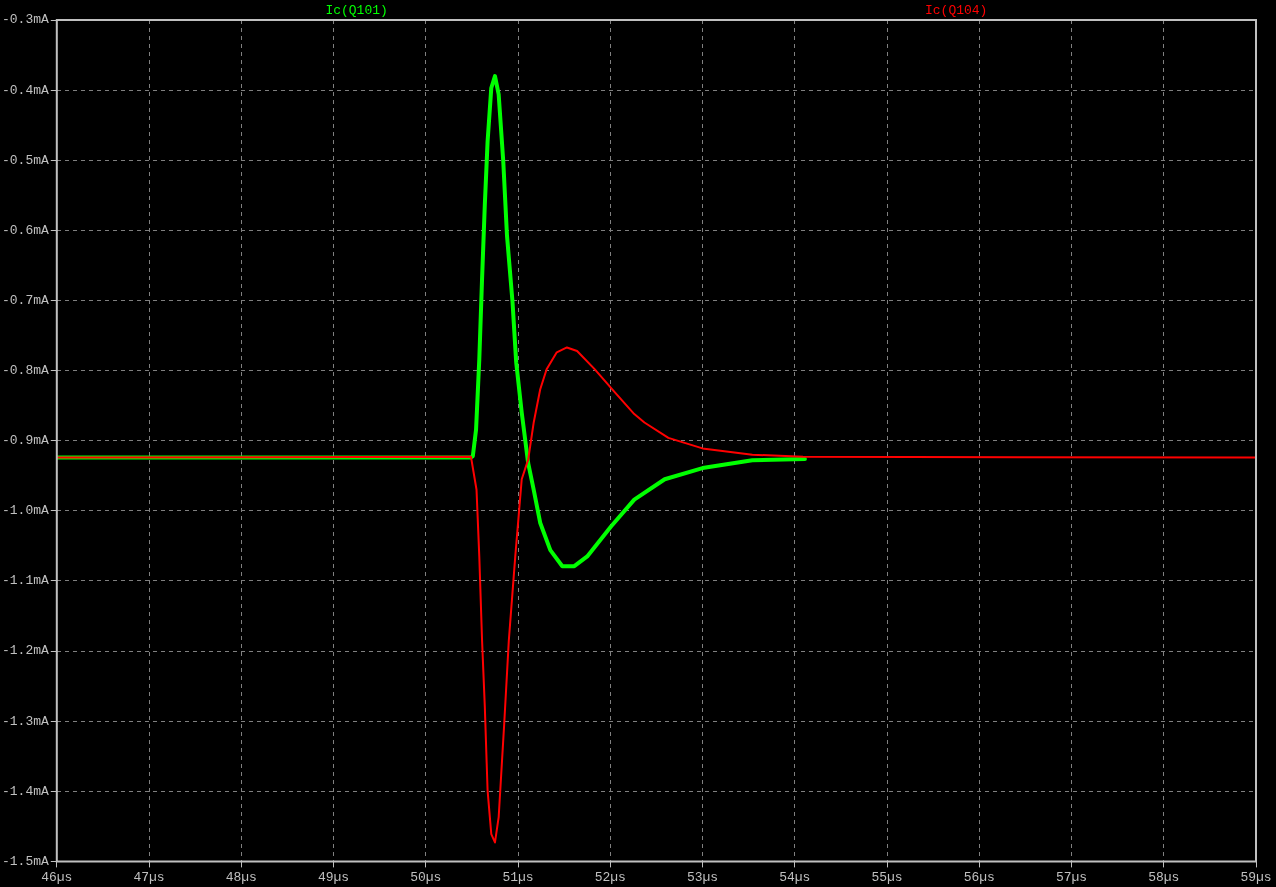 Image resolution: width=1276 pixels, height=887 pixels. Describe the element at coordinates (25, 230) in the screenshot. I see `y-tick-label: -0.6mA` at that location.